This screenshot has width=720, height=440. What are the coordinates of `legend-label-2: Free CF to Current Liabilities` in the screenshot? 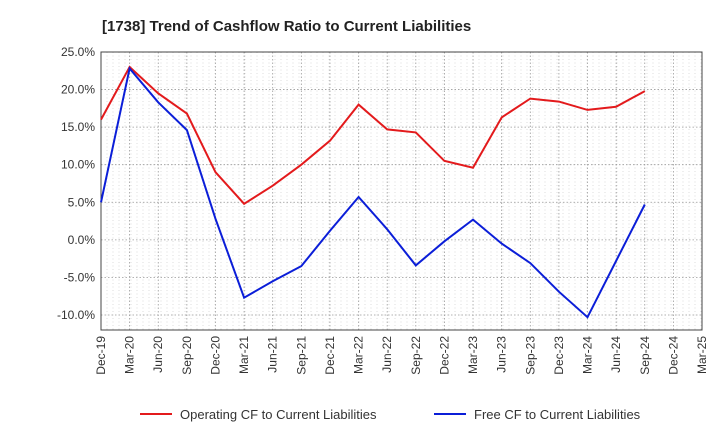 It's located at (557, 414).